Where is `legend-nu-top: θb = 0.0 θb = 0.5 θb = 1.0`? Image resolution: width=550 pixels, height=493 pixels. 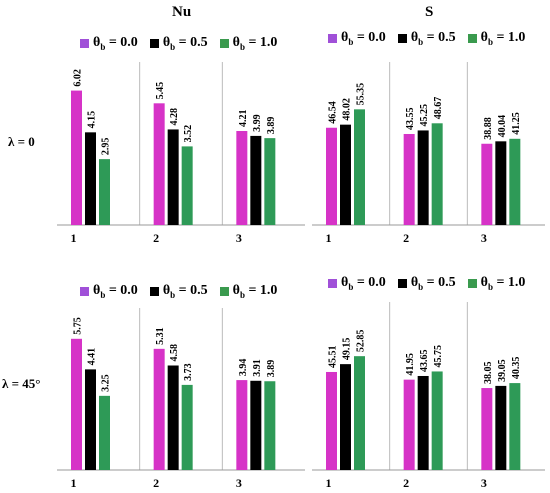 legend-nu-top: θb = 0.0 θb = 0.5 θb = 1.0 is located at coordinates (184, 43).